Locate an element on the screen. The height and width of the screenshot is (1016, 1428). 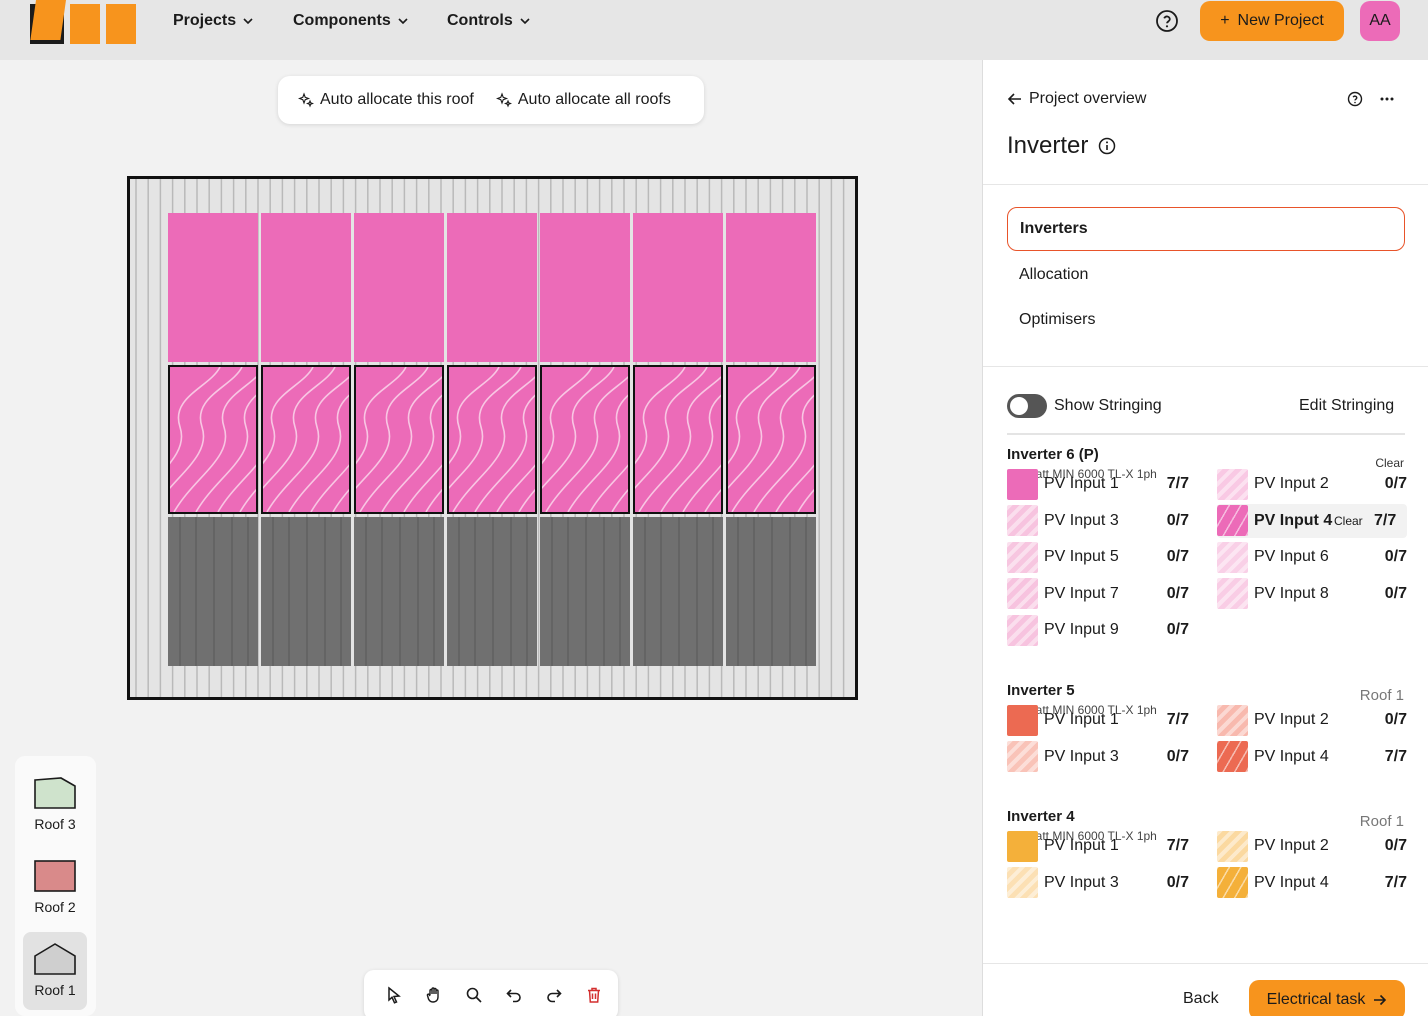
select-tool is located at coordinates (394, 995).